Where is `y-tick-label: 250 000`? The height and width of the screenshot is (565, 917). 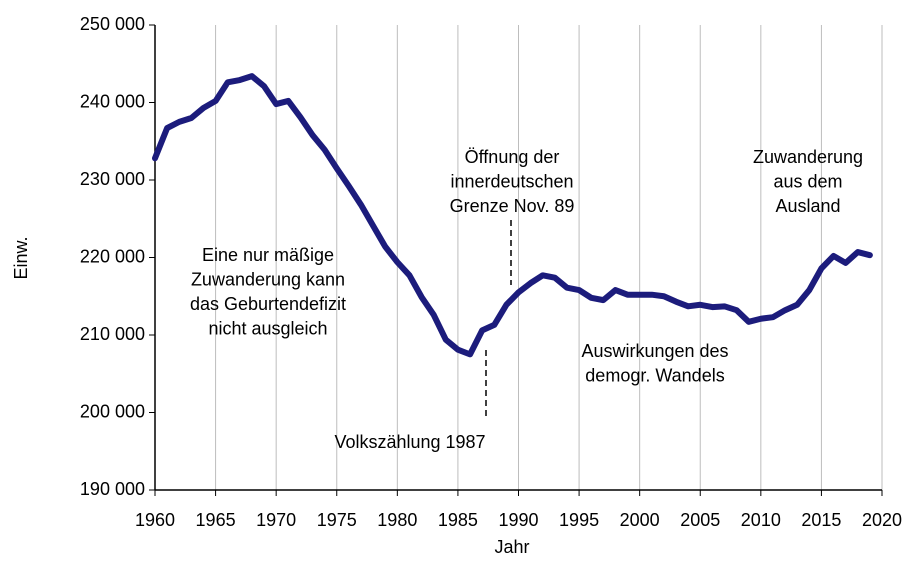 y-tick-label: 250 000 is located at coordinates (112, 24).